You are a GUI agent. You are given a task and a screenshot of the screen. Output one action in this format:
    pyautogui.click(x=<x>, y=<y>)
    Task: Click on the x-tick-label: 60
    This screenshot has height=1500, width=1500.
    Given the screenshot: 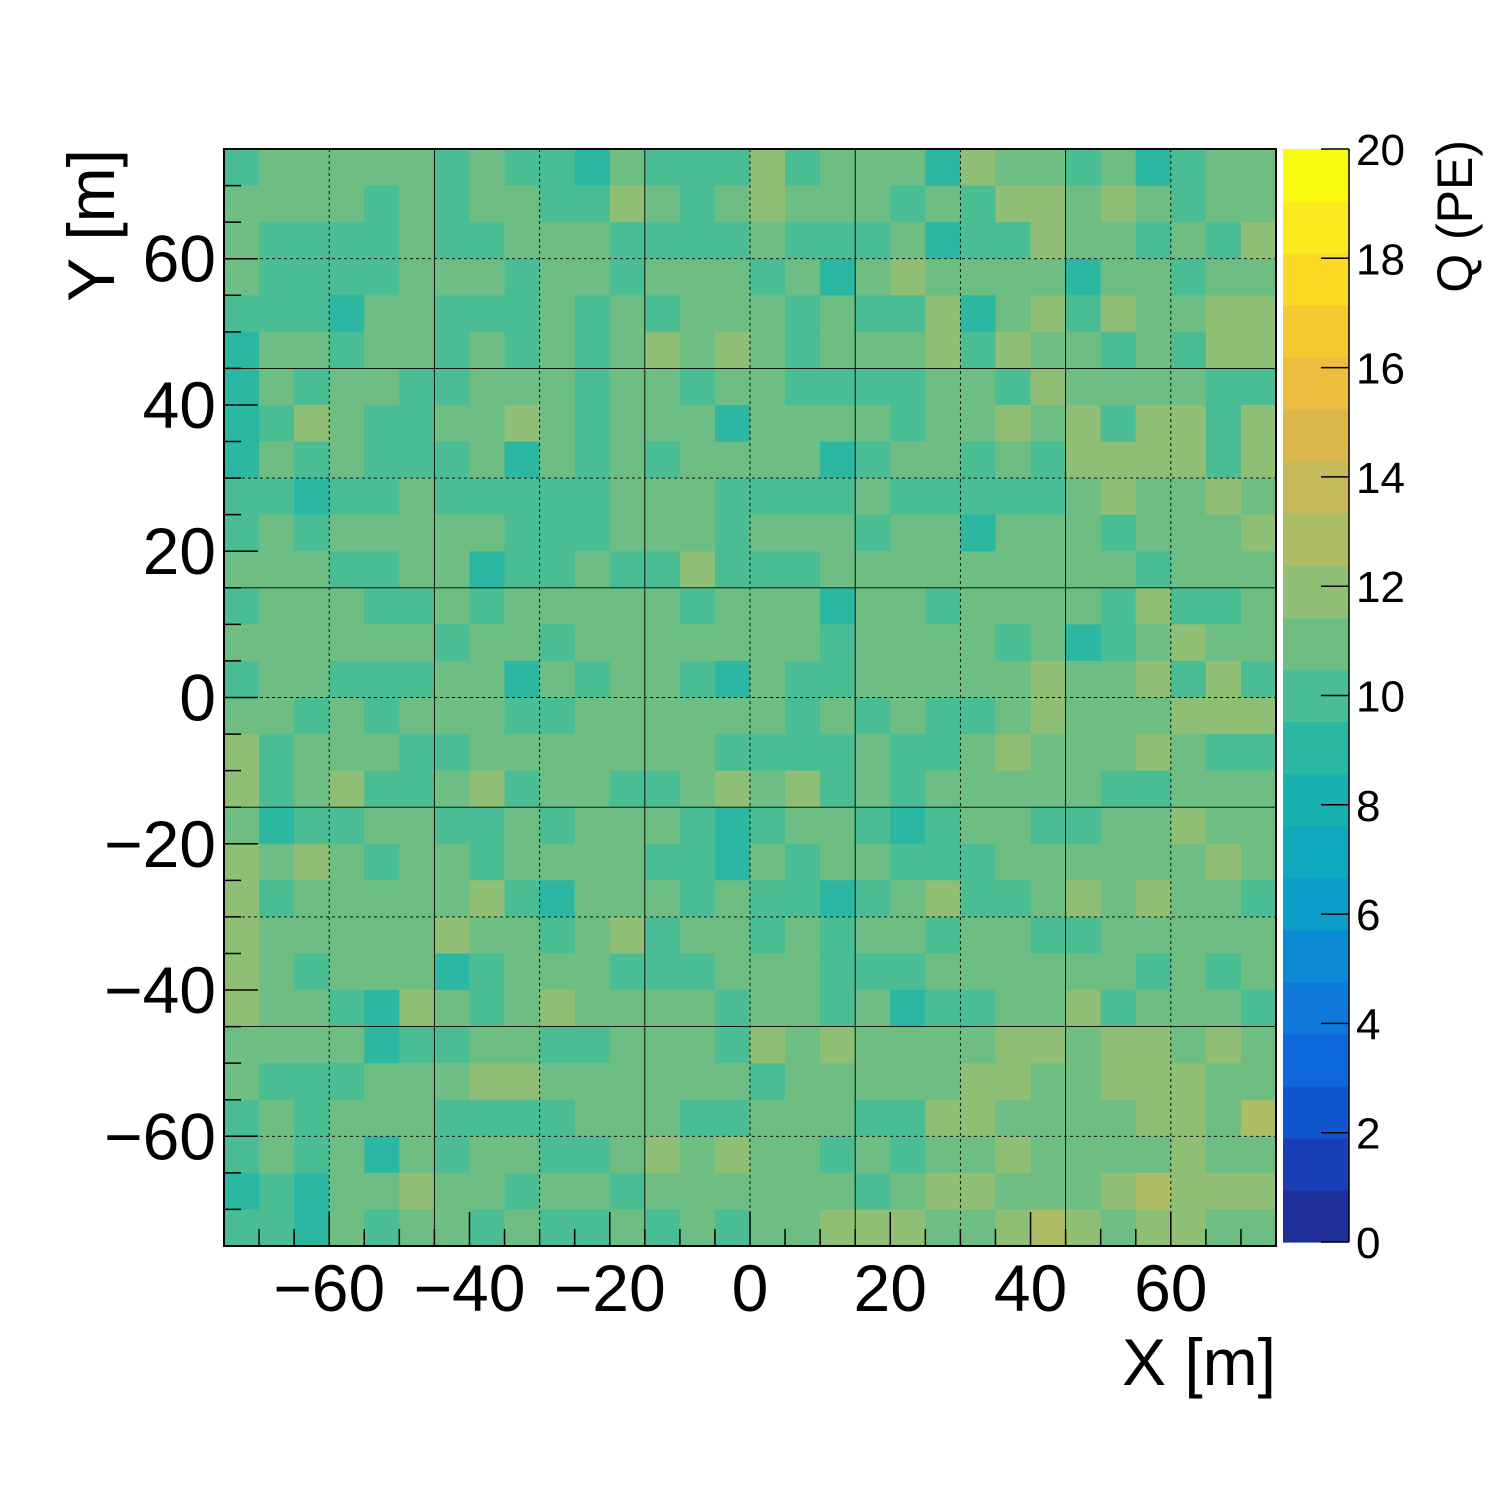 What is the action you would take?
    pyautogui.click(x=1170, y=1288)
    